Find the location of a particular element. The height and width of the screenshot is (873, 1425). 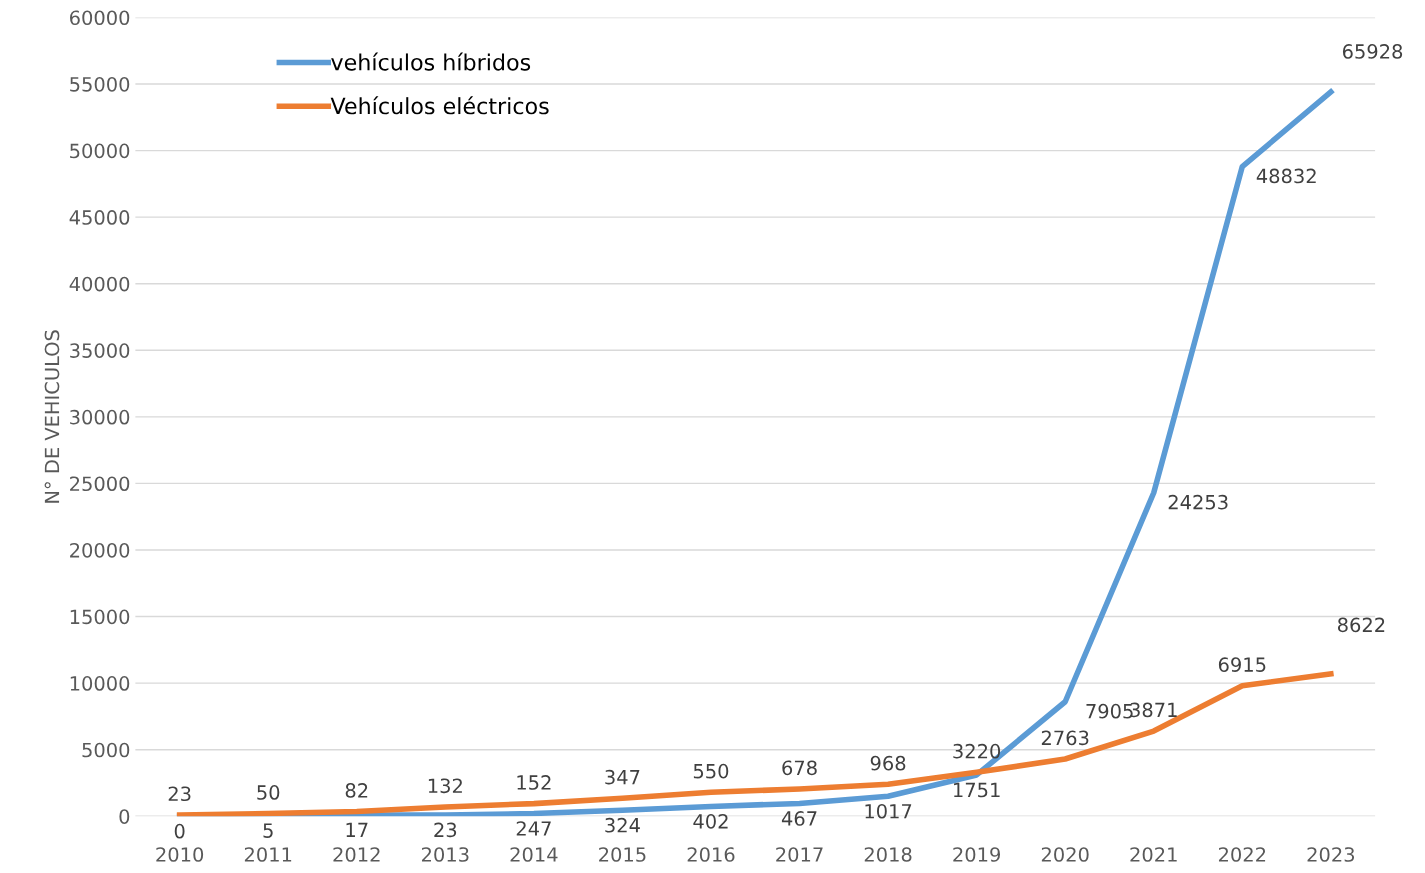

annotation: 82 is located at coordinates (356, 790).